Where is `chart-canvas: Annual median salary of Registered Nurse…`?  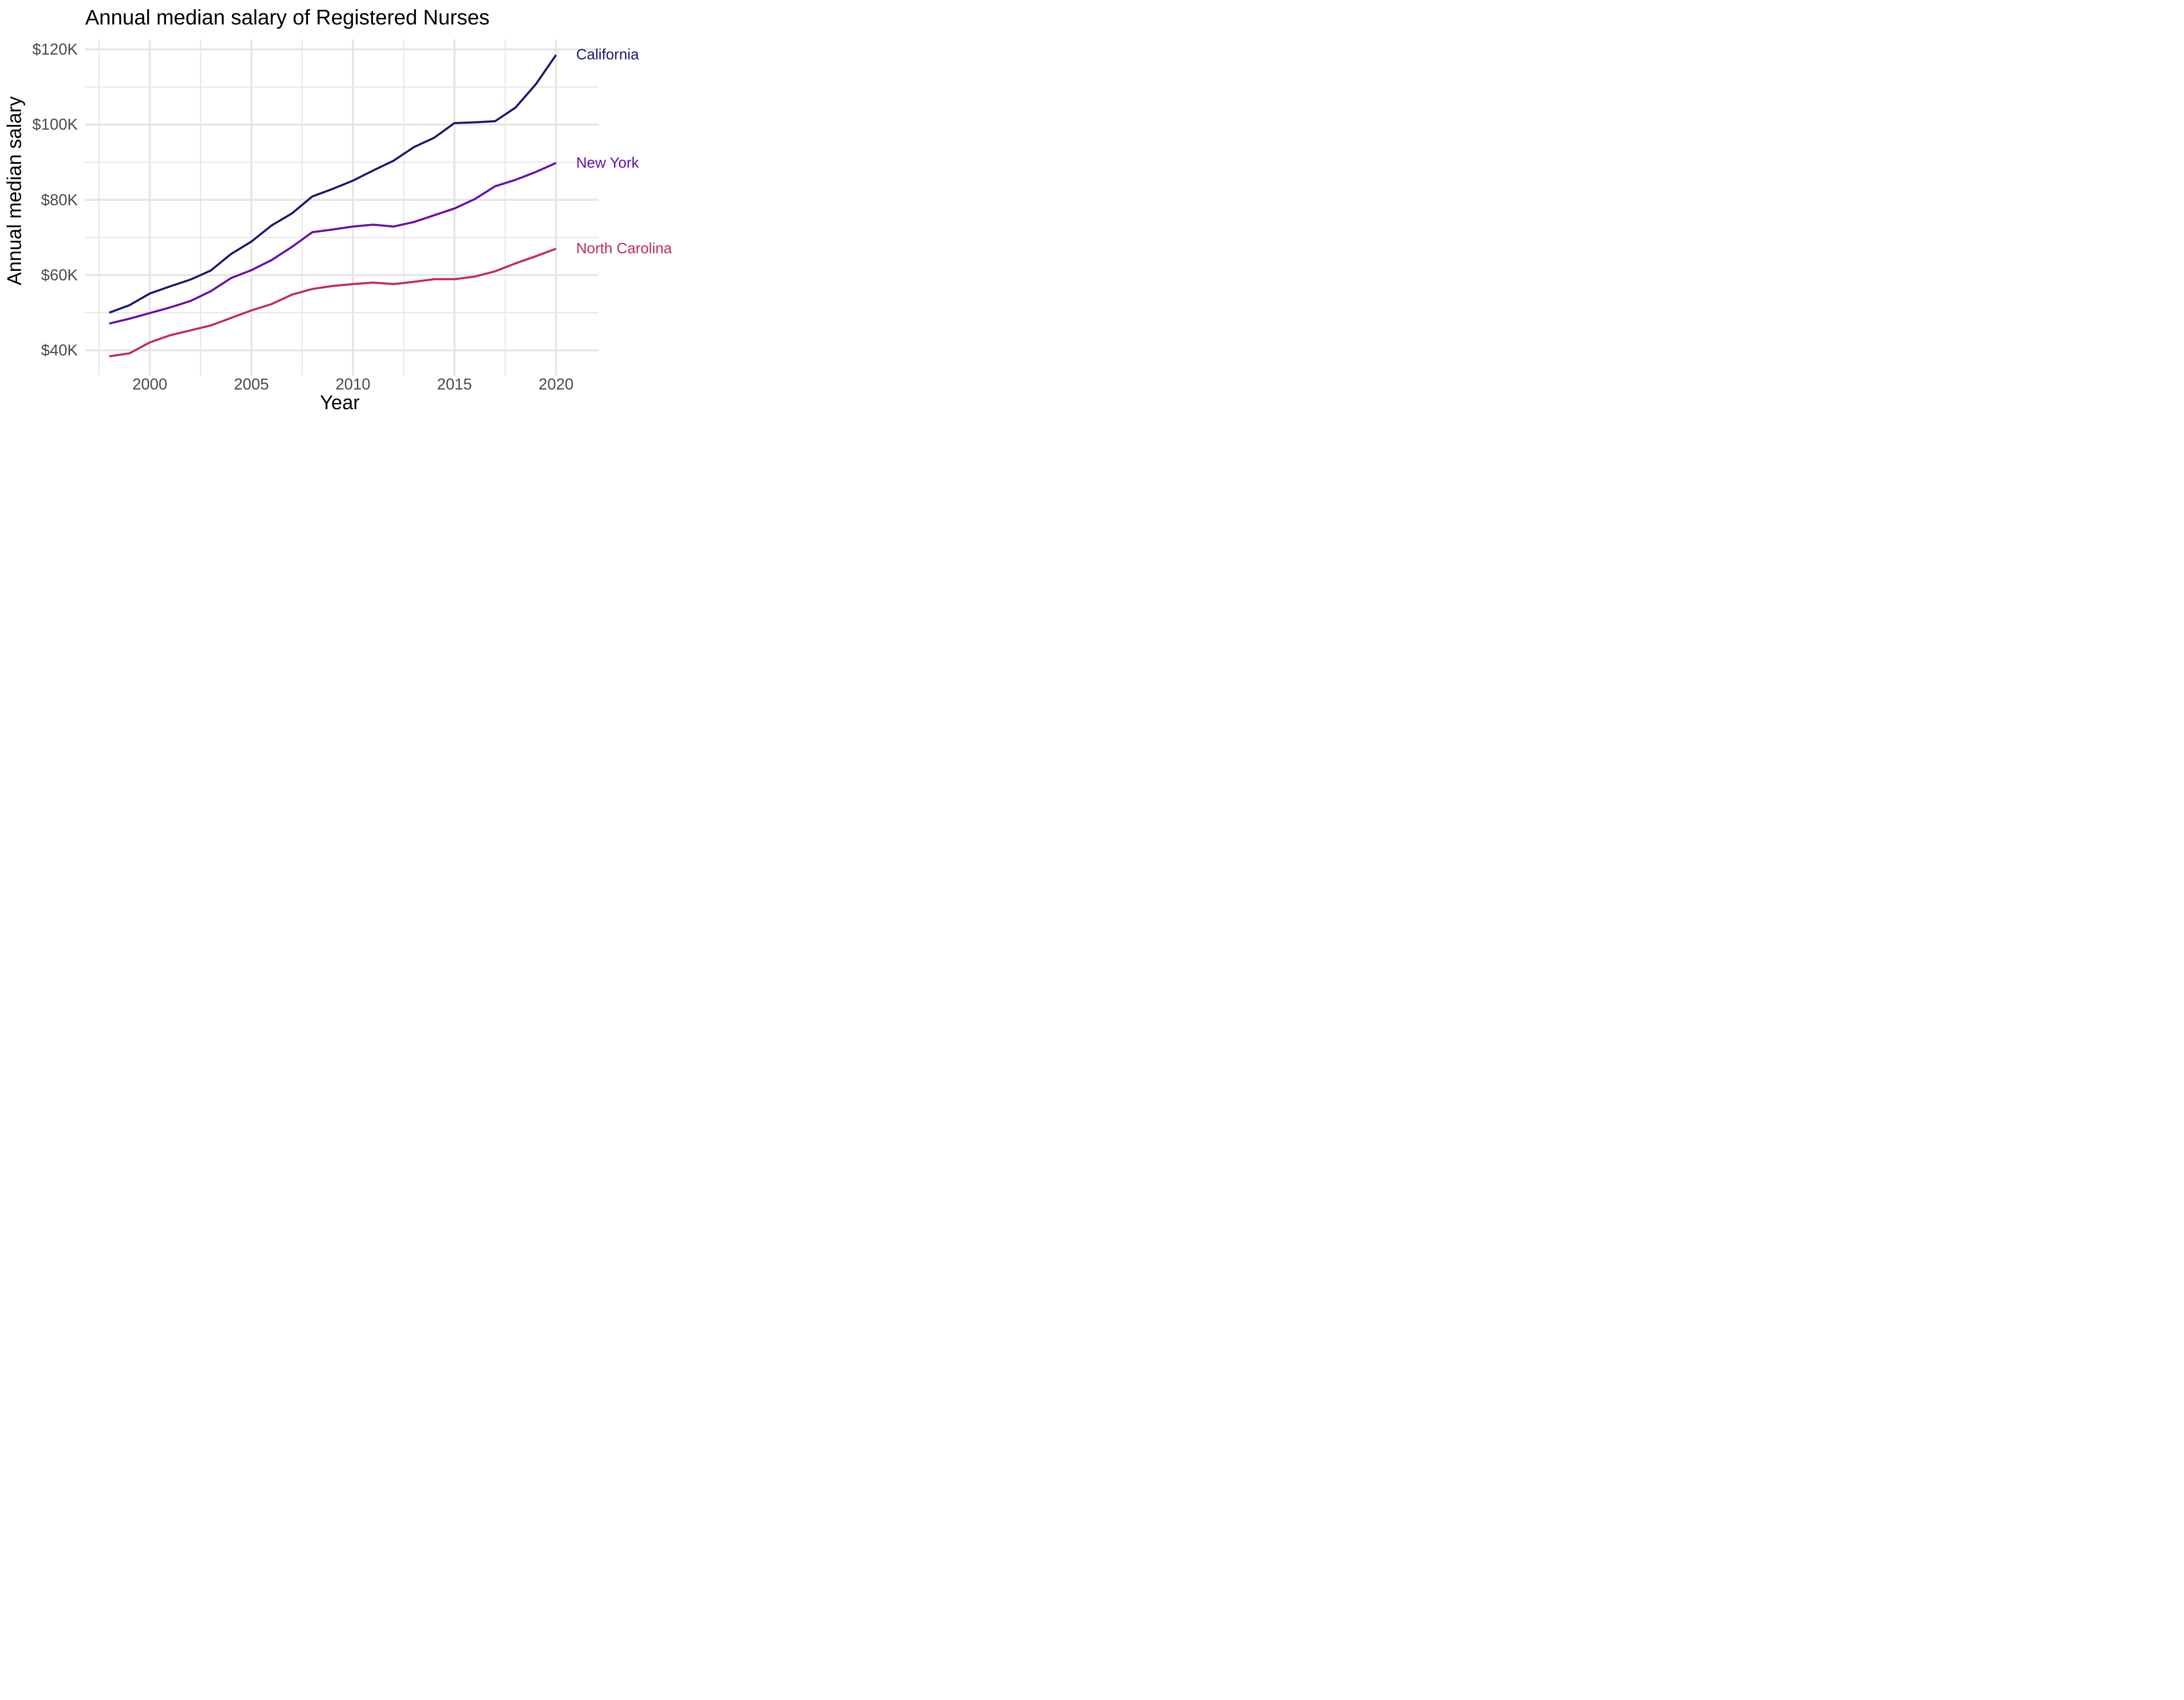 chart-canvas: Annual median salary of Registered Nurse… is located at coordinates (344, 212).